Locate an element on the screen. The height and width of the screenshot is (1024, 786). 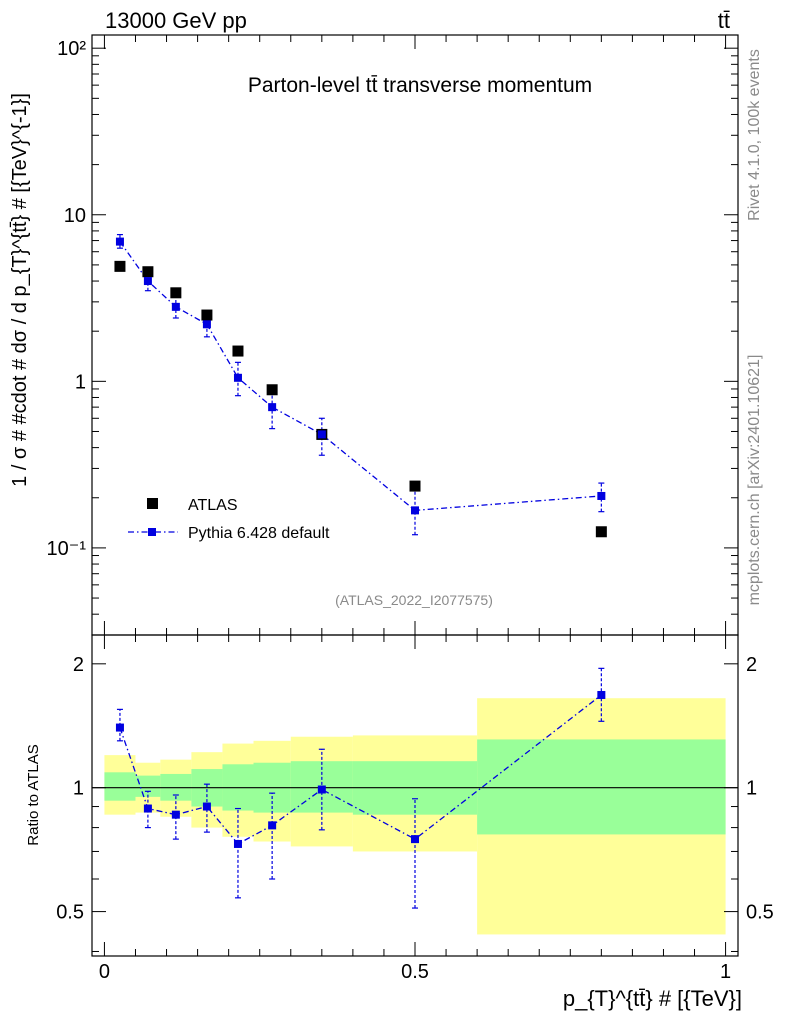
legend-atlas-label: ATLAS is located at coordinates (213, 505).